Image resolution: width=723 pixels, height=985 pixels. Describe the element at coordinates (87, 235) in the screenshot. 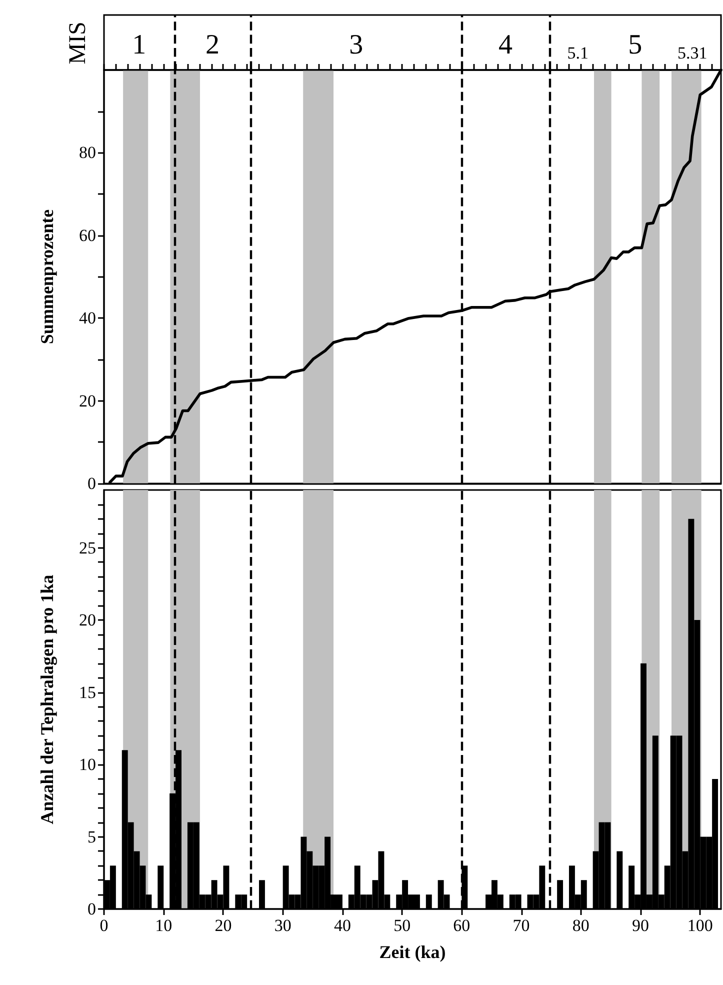

I see `y-tick-label: 60` at that location.